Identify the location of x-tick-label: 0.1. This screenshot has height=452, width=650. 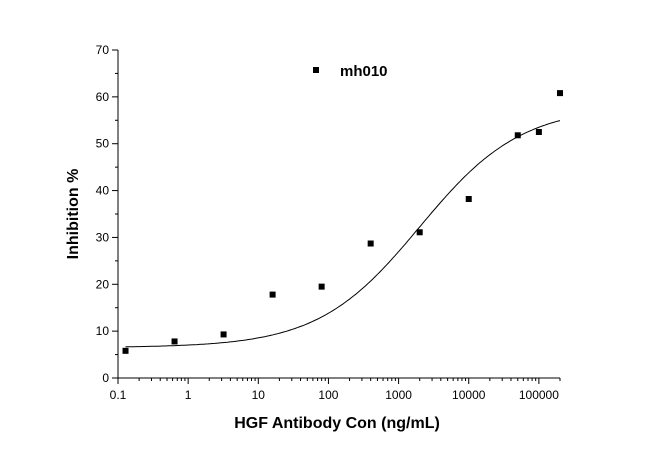
(118, 395).